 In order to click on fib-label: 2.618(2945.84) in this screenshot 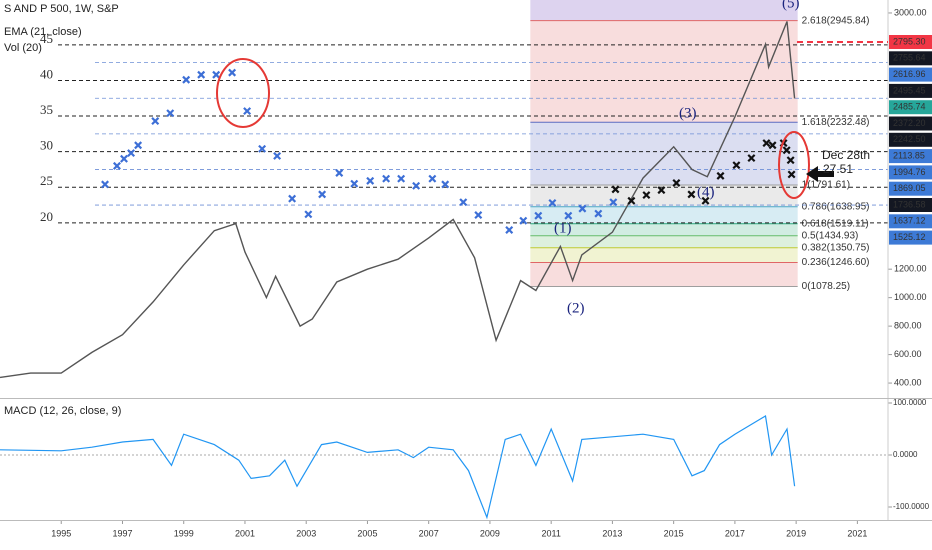, I will do `click(836, 20)`.